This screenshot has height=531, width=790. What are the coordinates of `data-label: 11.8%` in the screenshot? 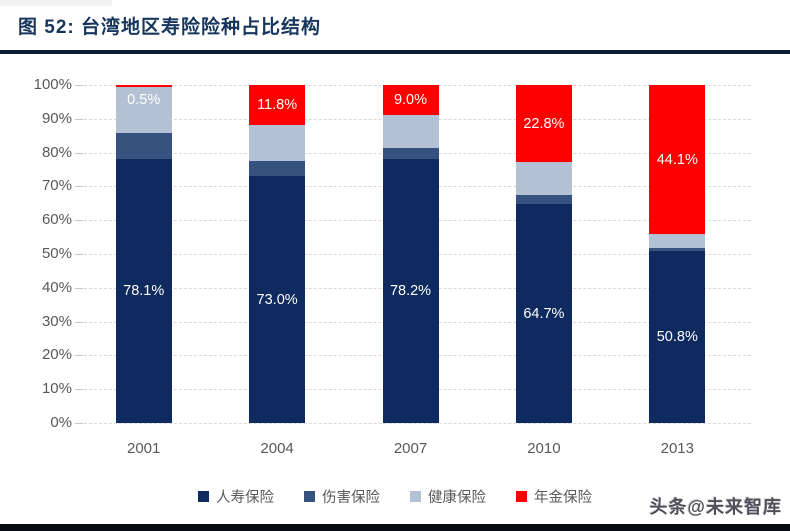 It's located at (277, 104).